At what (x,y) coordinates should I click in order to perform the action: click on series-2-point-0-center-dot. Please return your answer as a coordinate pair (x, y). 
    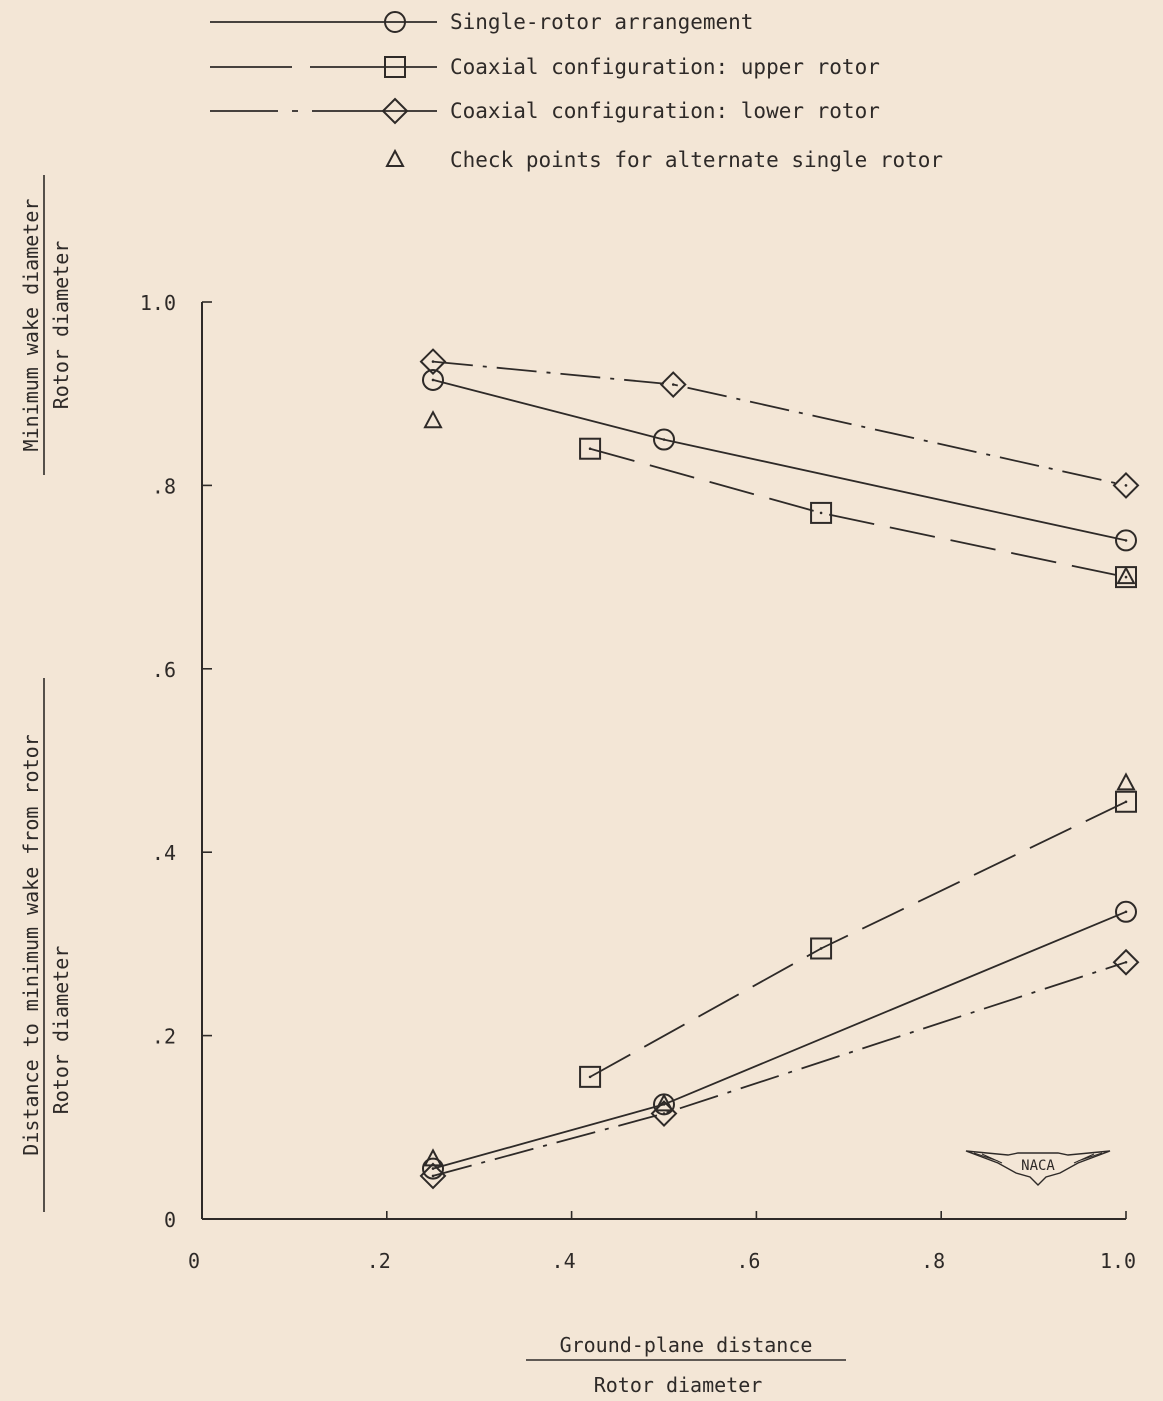
    Looking at the image, I should click on (433, 361).